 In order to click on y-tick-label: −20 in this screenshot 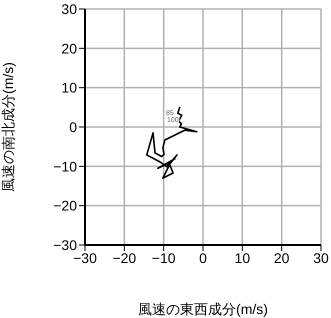, I will do `click(65, 206)`.